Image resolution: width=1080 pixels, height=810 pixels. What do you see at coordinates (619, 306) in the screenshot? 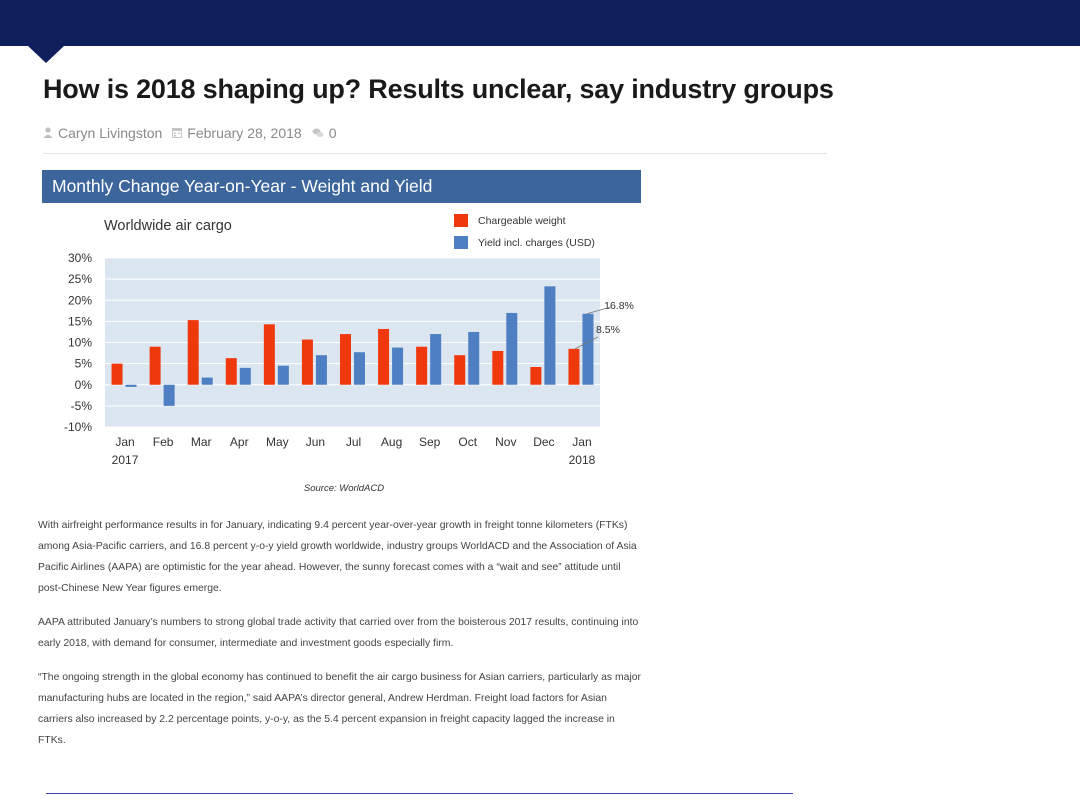
I see `data-label: 16.8%` at bounding box center [619, 306].